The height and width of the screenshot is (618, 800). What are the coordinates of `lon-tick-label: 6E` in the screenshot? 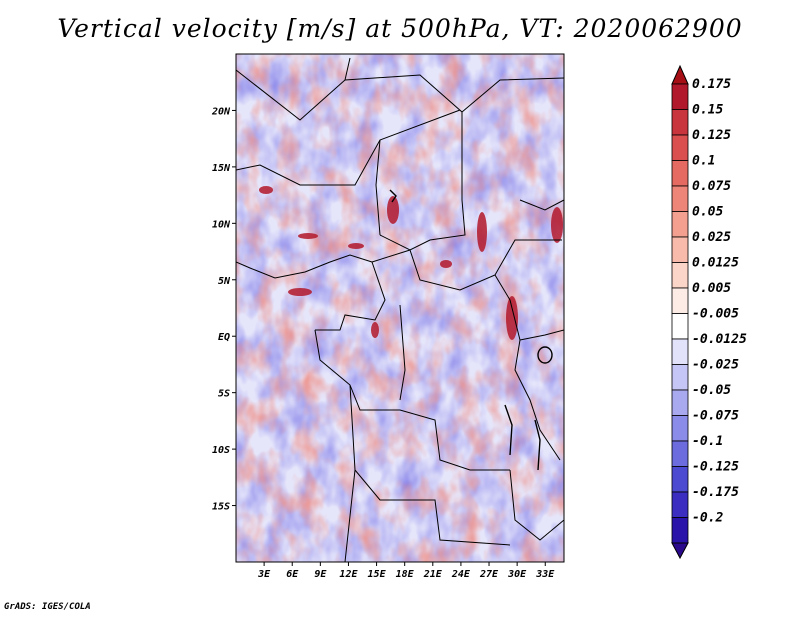 It's located at (292, 574).